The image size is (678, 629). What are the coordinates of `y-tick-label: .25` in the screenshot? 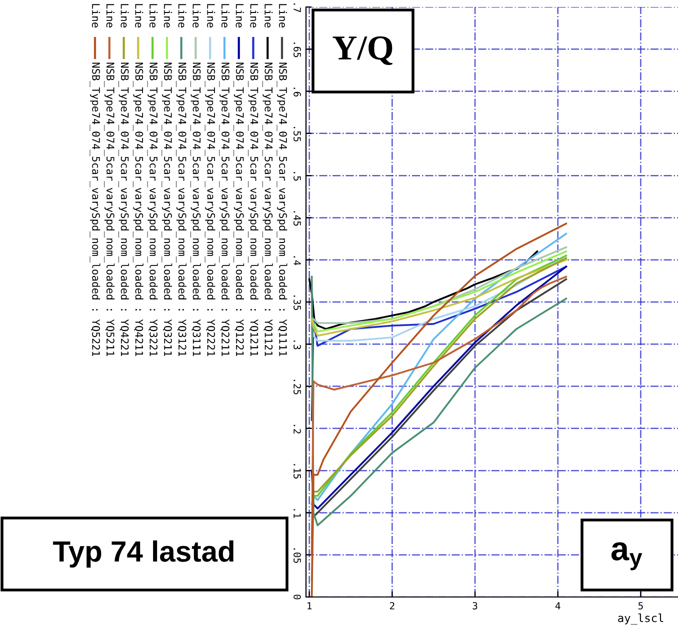 It's located at (297, 387).